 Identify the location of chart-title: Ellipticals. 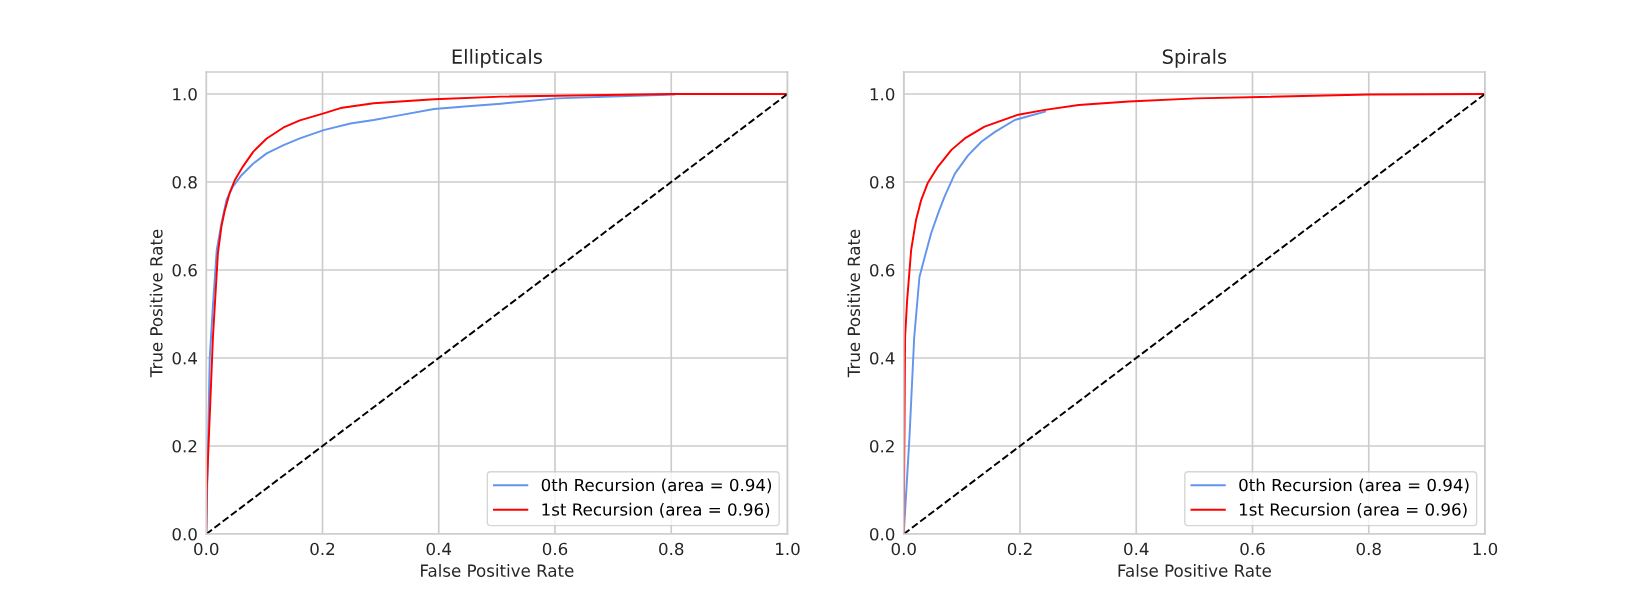
(497, 58).